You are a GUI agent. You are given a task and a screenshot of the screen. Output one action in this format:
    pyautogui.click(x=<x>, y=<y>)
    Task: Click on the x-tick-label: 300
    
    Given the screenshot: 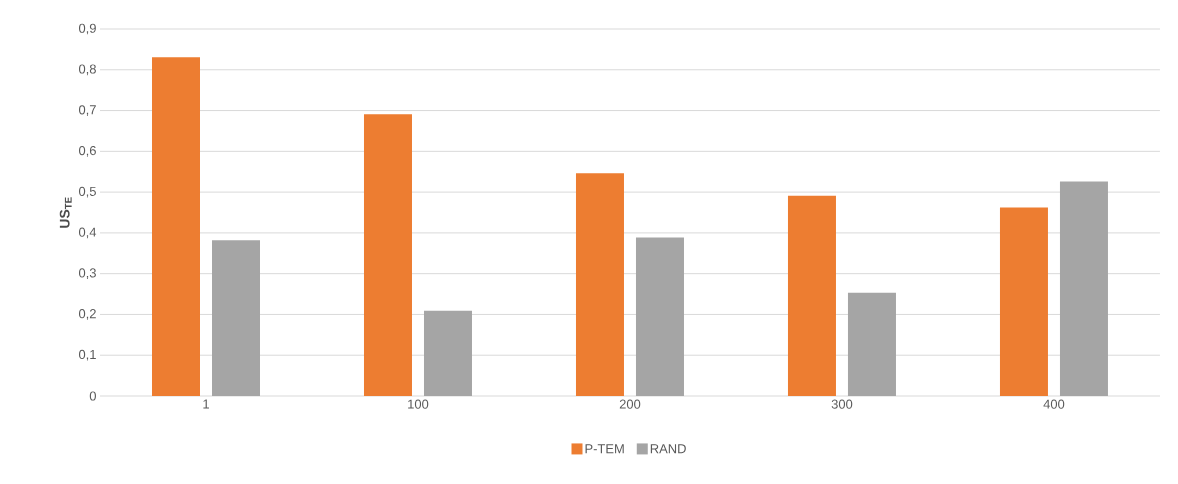 What is the action you would take?
    pyautogui.click(x=842, y=404)
    